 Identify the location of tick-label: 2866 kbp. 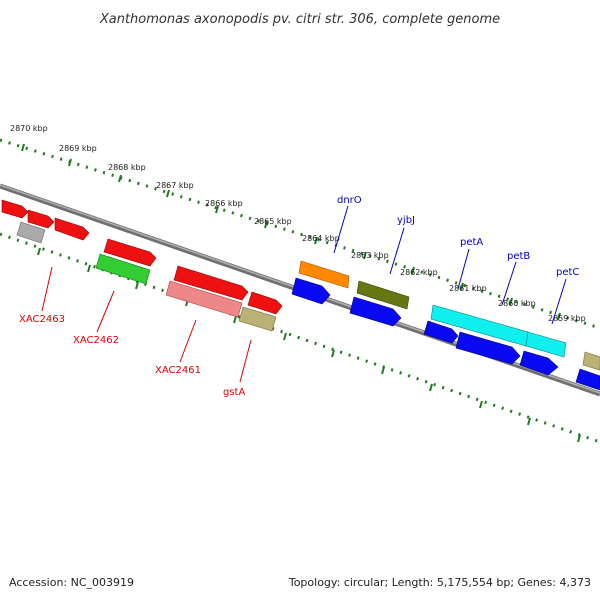
(224, 203).